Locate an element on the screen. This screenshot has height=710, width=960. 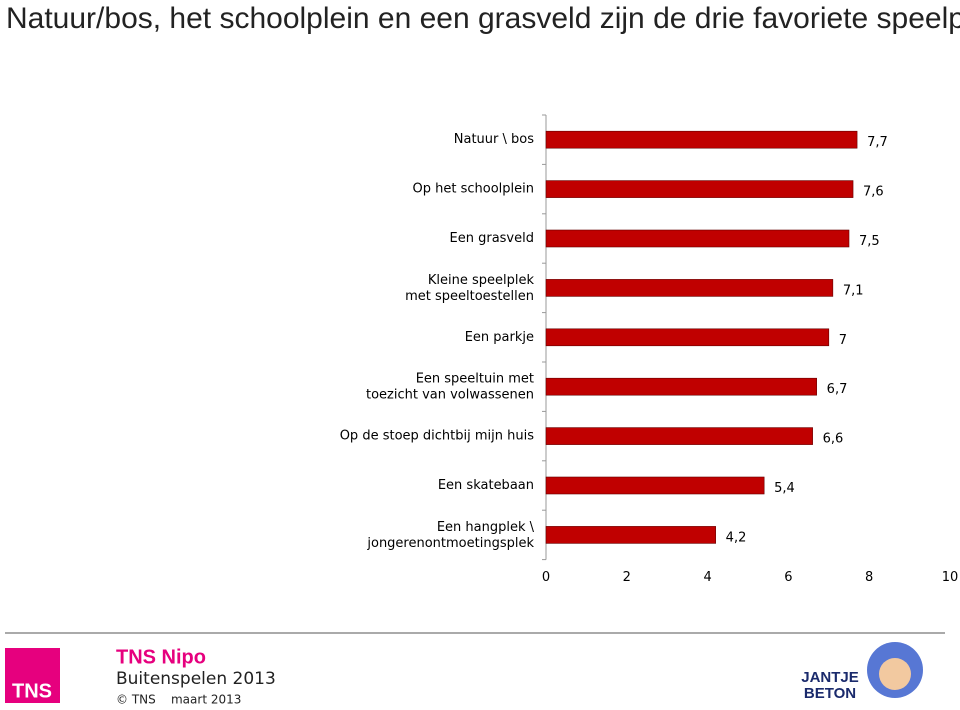
x-tick-label: 0 is located at coordinates (546, 577).